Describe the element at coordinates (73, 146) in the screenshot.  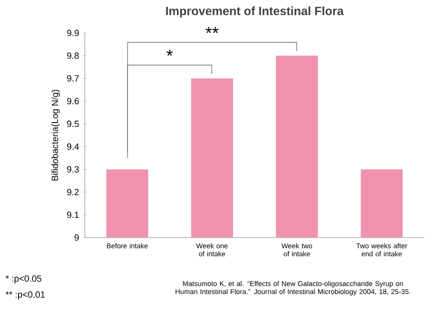
I see `y-tick-label: 9.4` at that location.